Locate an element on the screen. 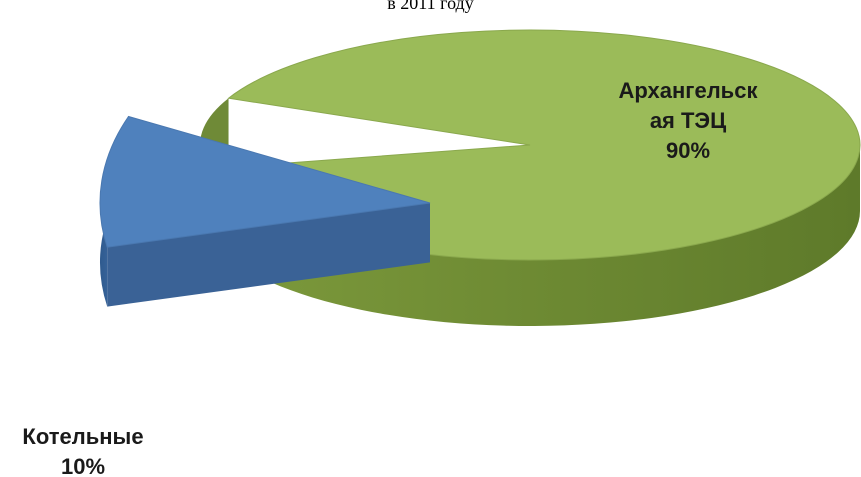 The image size is (861, 477). slice-cut-face-kotelnye is located at coordinates (268, 255).